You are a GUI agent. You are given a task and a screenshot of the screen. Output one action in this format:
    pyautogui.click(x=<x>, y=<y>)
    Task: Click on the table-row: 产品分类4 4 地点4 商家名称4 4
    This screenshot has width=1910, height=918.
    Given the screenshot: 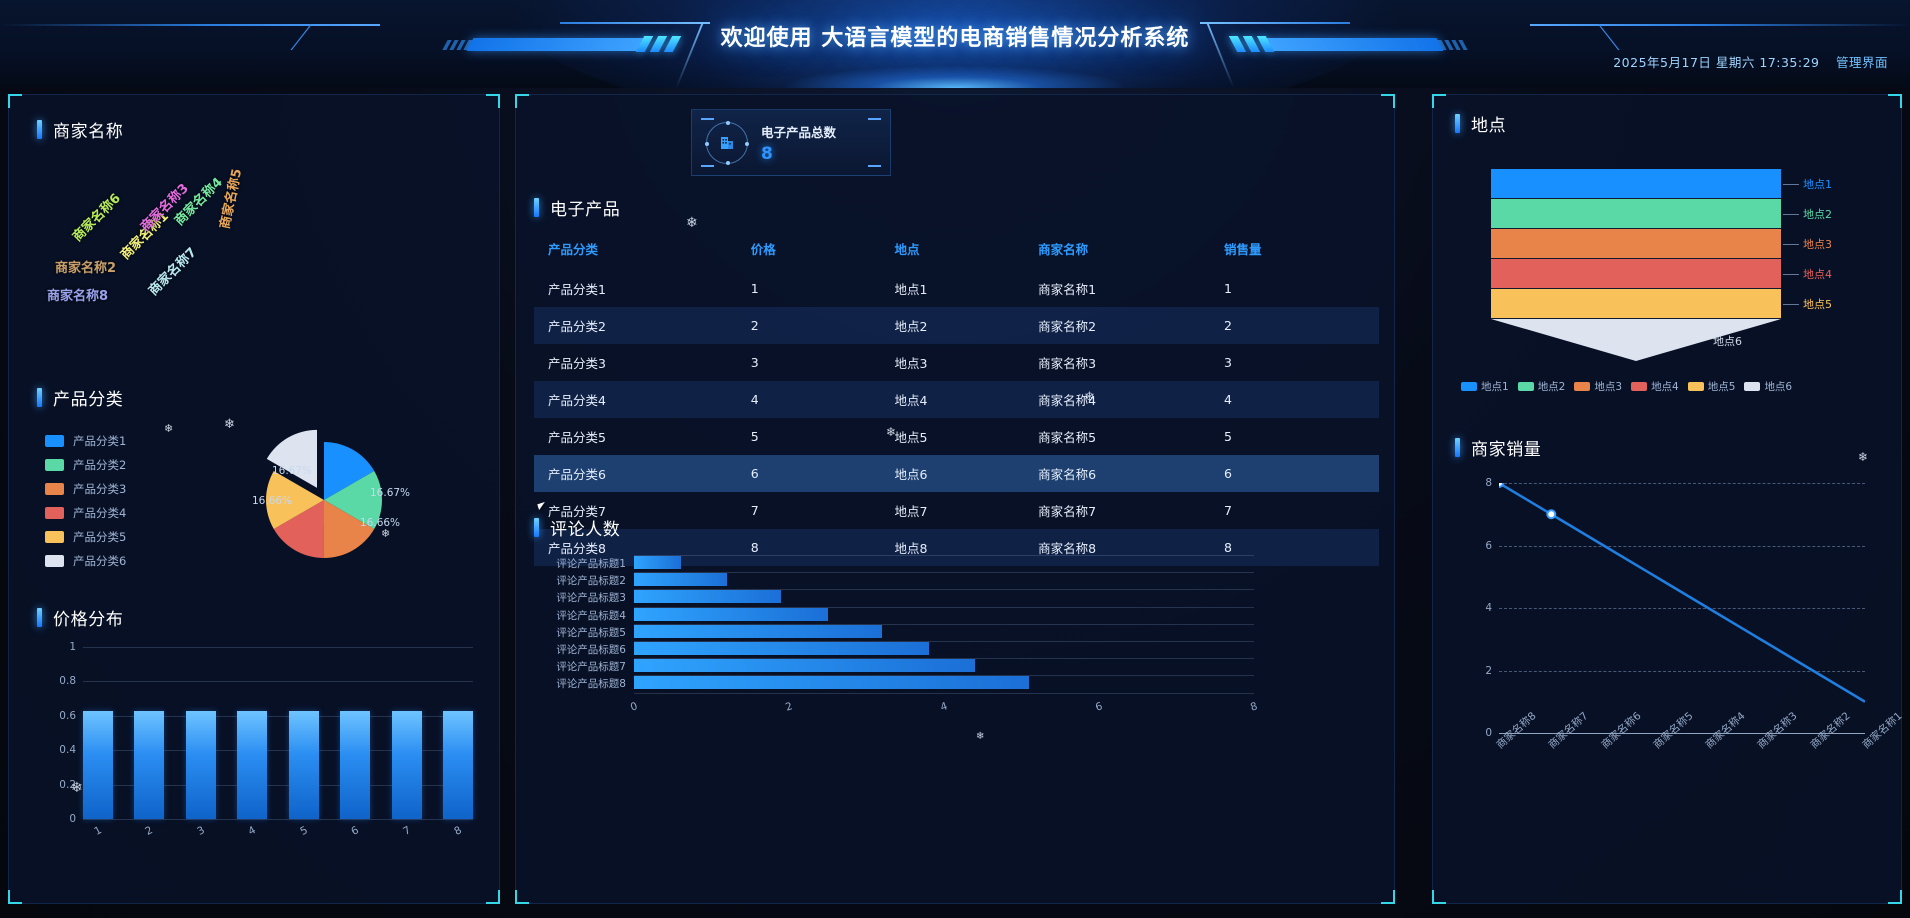 What is the action you would take?
    pyautogui.click(x=956, y=399)
    